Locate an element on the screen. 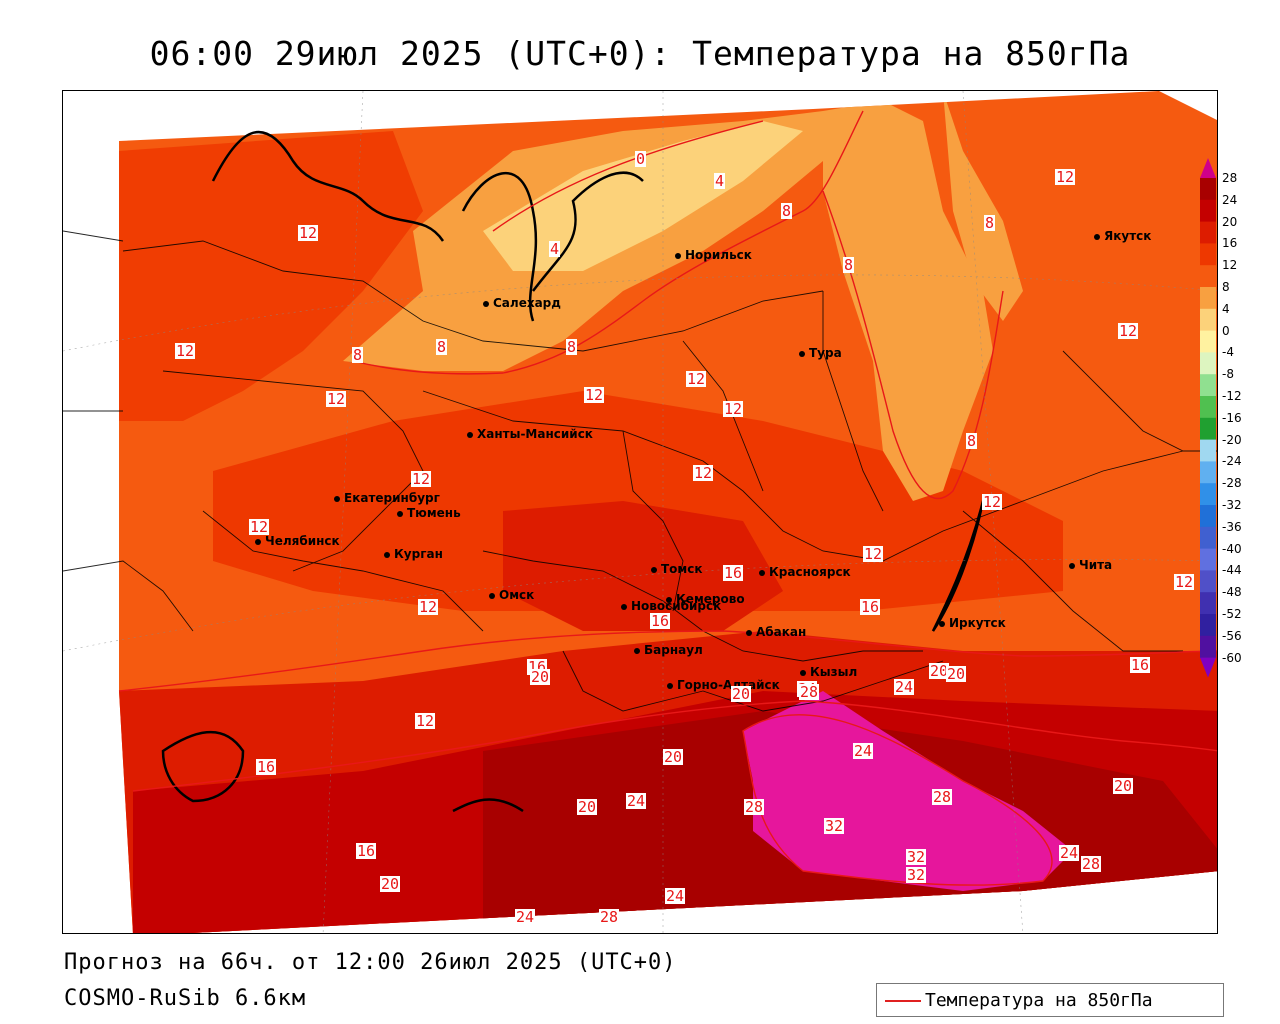 This screenshot has height=1024, width=1280. city-name: Кемерово is located at coordinates (710, 599).